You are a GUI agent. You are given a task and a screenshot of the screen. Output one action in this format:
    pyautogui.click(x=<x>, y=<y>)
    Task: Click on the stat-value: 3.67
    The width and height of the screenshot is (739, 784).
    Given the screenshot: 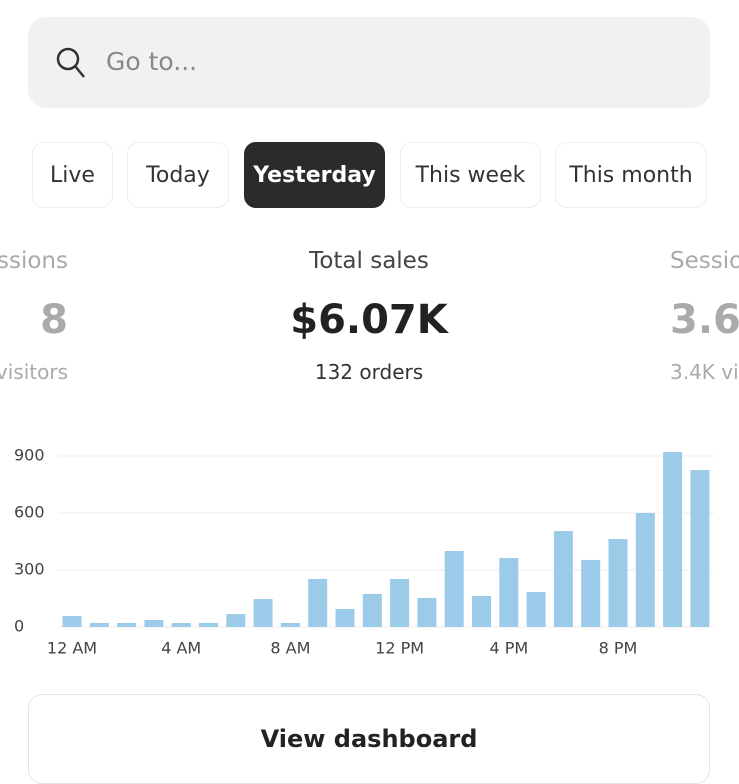 What is the action you would take?
    pyautogui.click(x=704, y=320)
    